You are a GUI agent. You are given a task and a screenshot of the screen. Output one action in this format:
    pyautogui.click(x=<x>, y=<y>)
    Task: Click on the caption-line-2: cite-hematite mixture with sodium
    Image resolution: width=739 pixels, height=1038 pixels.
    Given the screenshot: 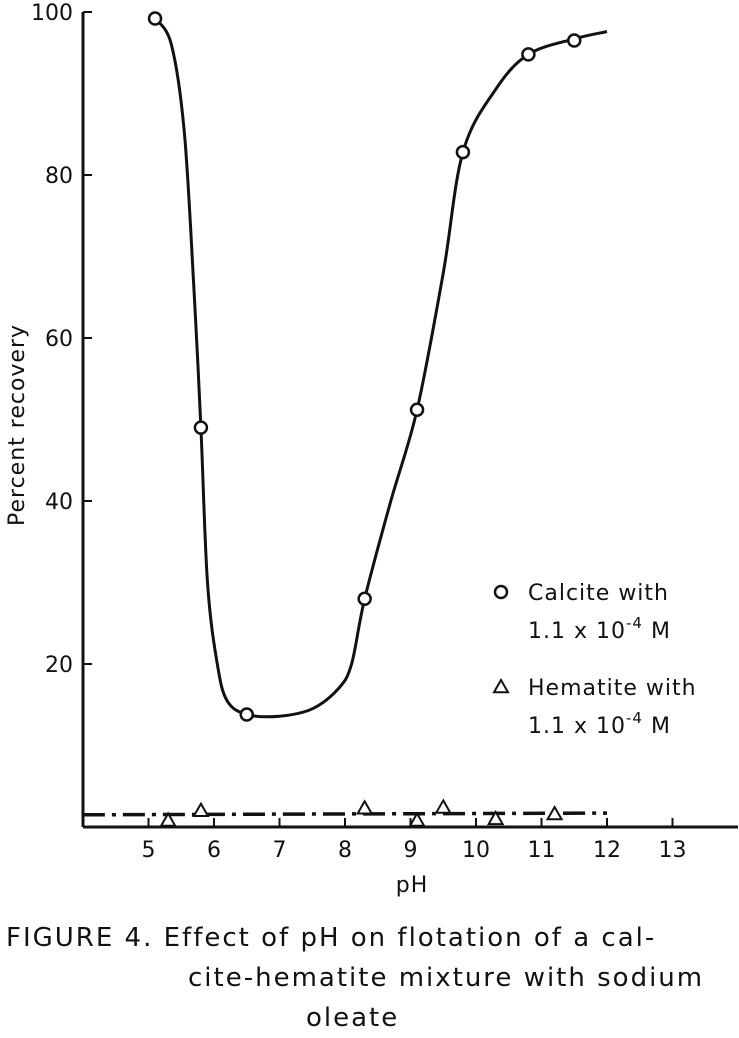 What is the action you would take?
    pyautogui.click(x=446, y=978)
    